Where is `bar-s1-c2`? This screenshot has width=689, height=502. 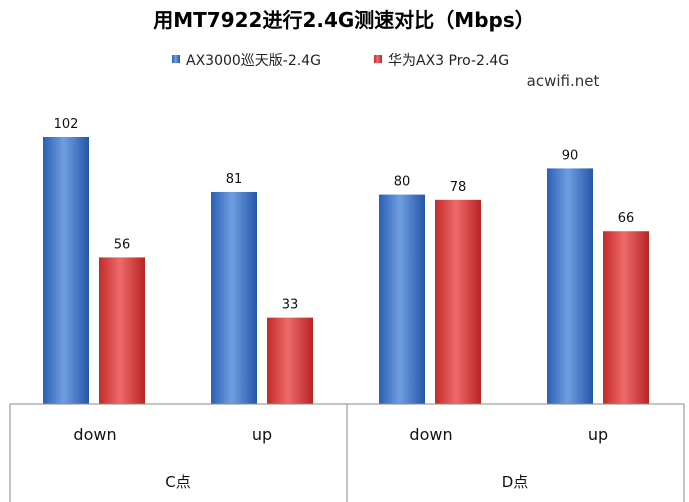
bar-s1-c2 is located at coordinates (458, 301).